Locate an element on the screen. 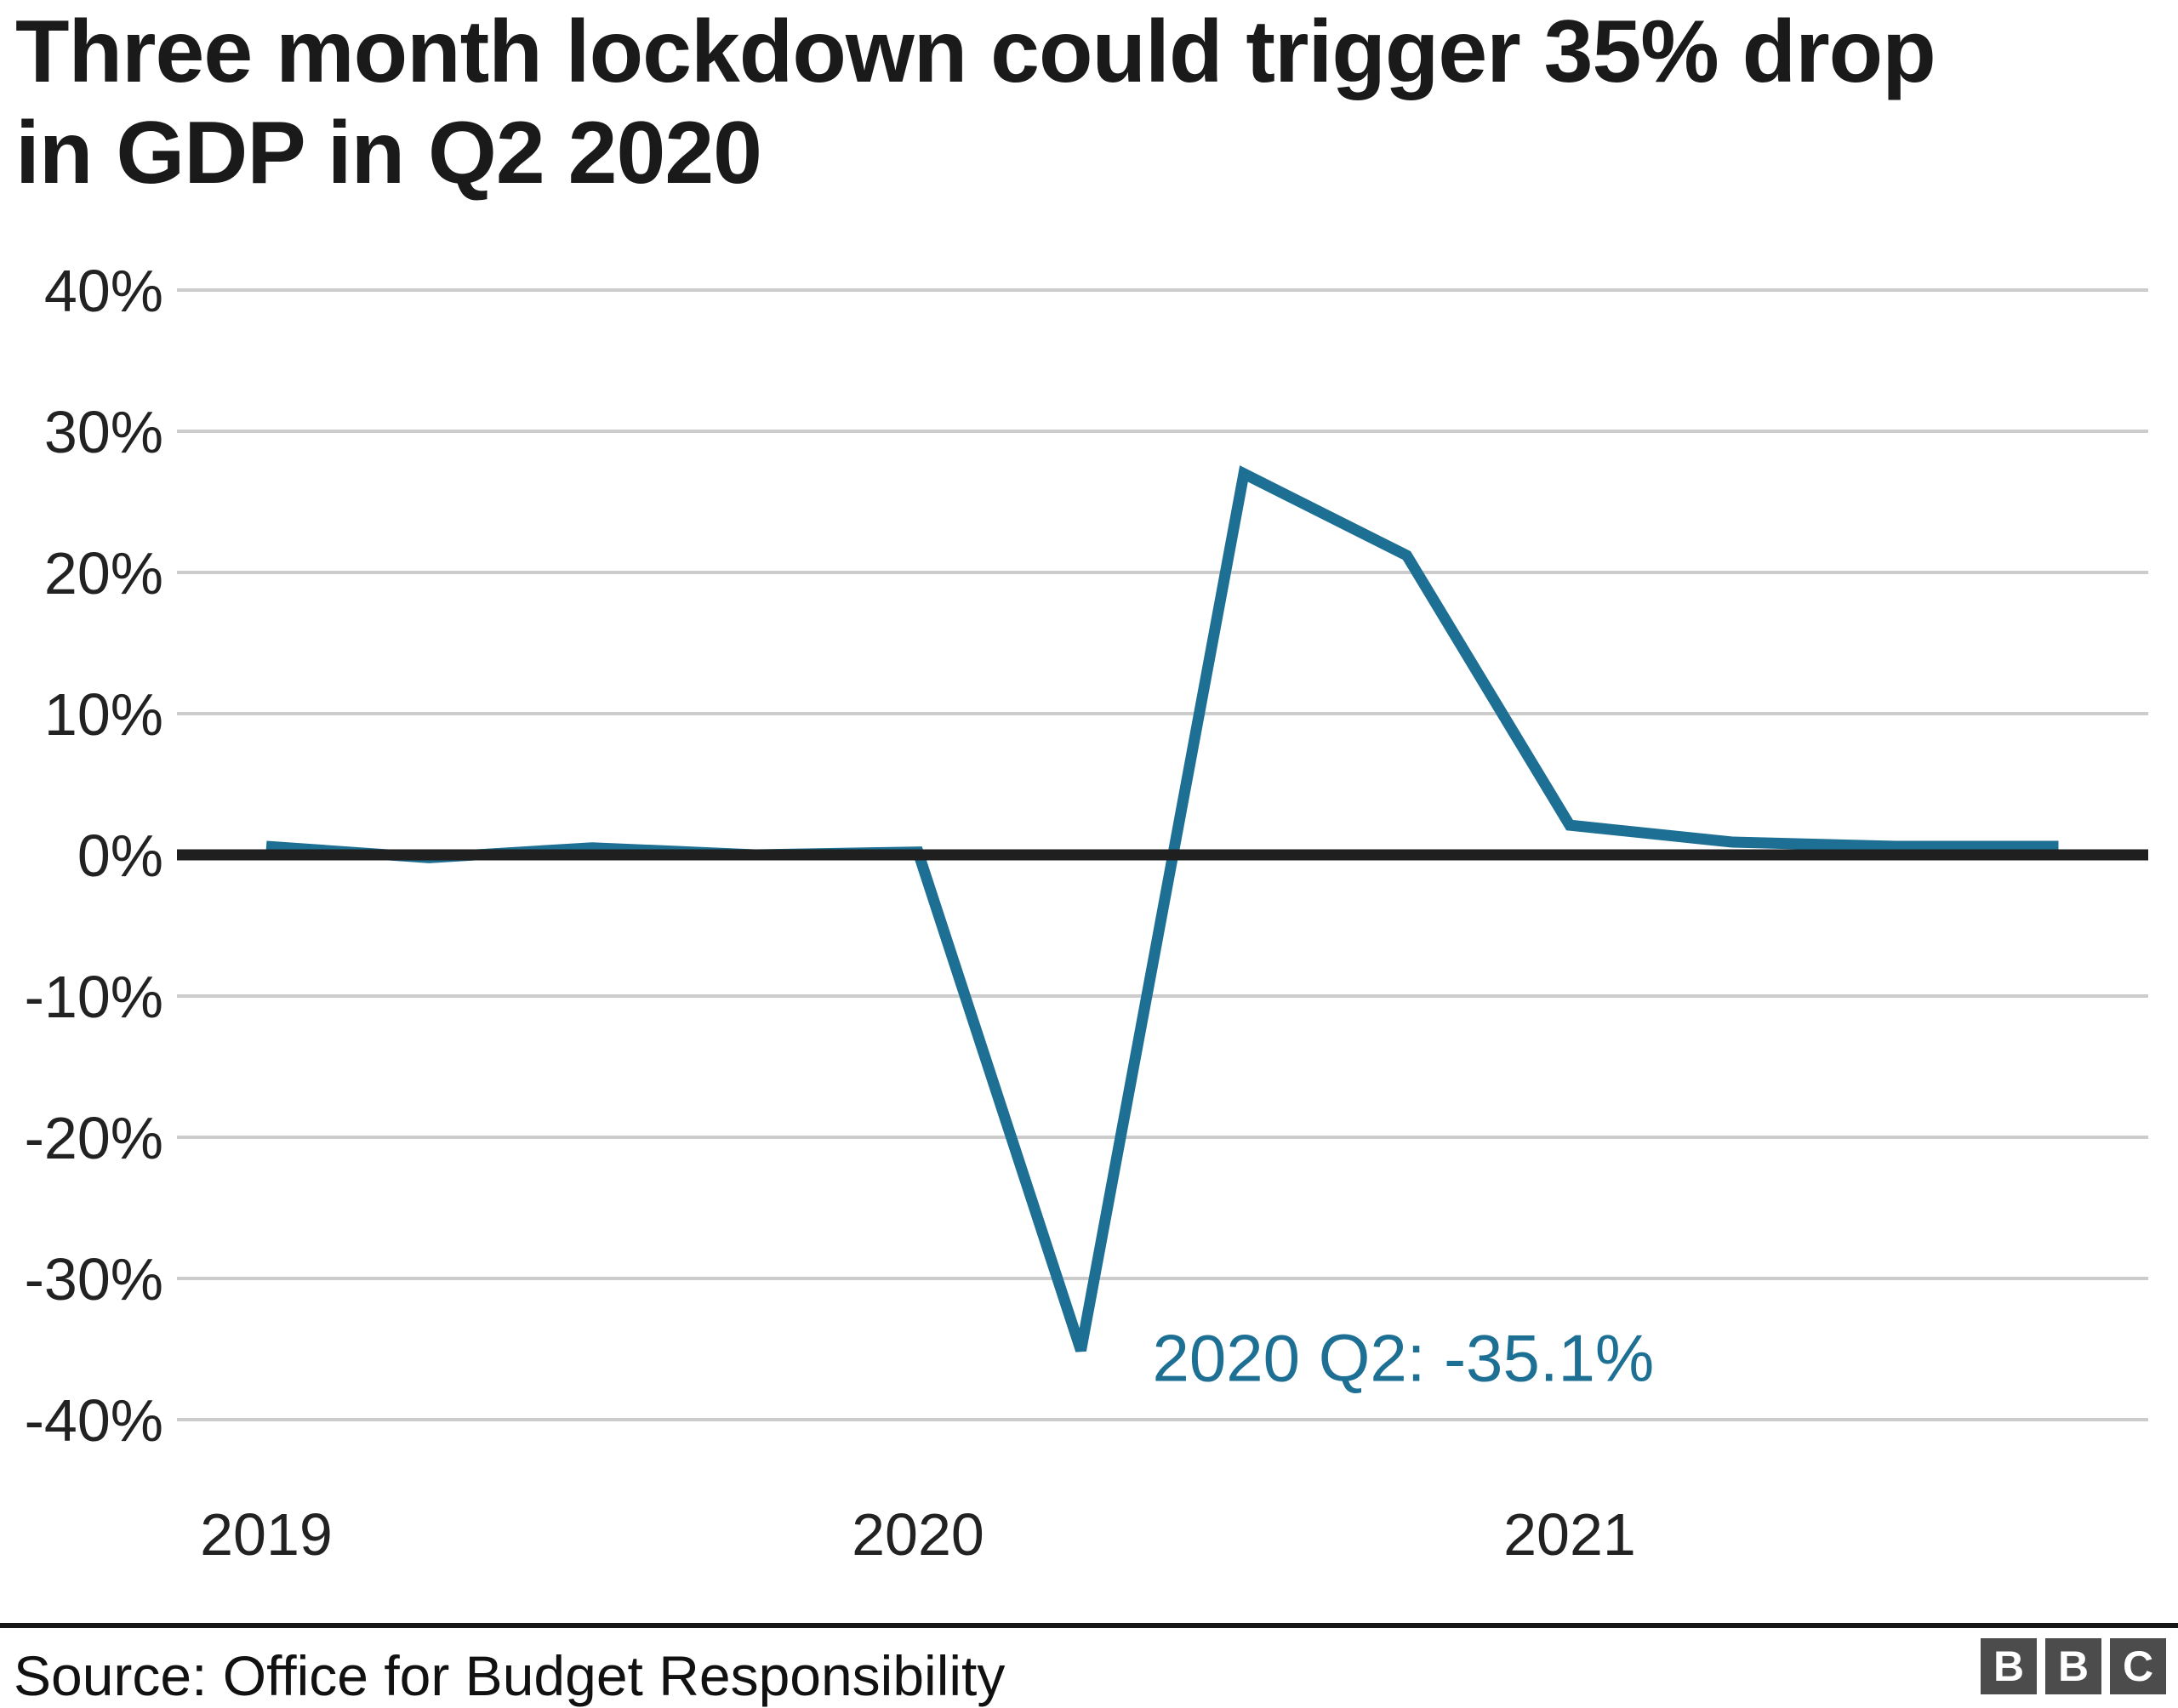  bbc-logo: B B C is located at coordinates (2073, 1666).